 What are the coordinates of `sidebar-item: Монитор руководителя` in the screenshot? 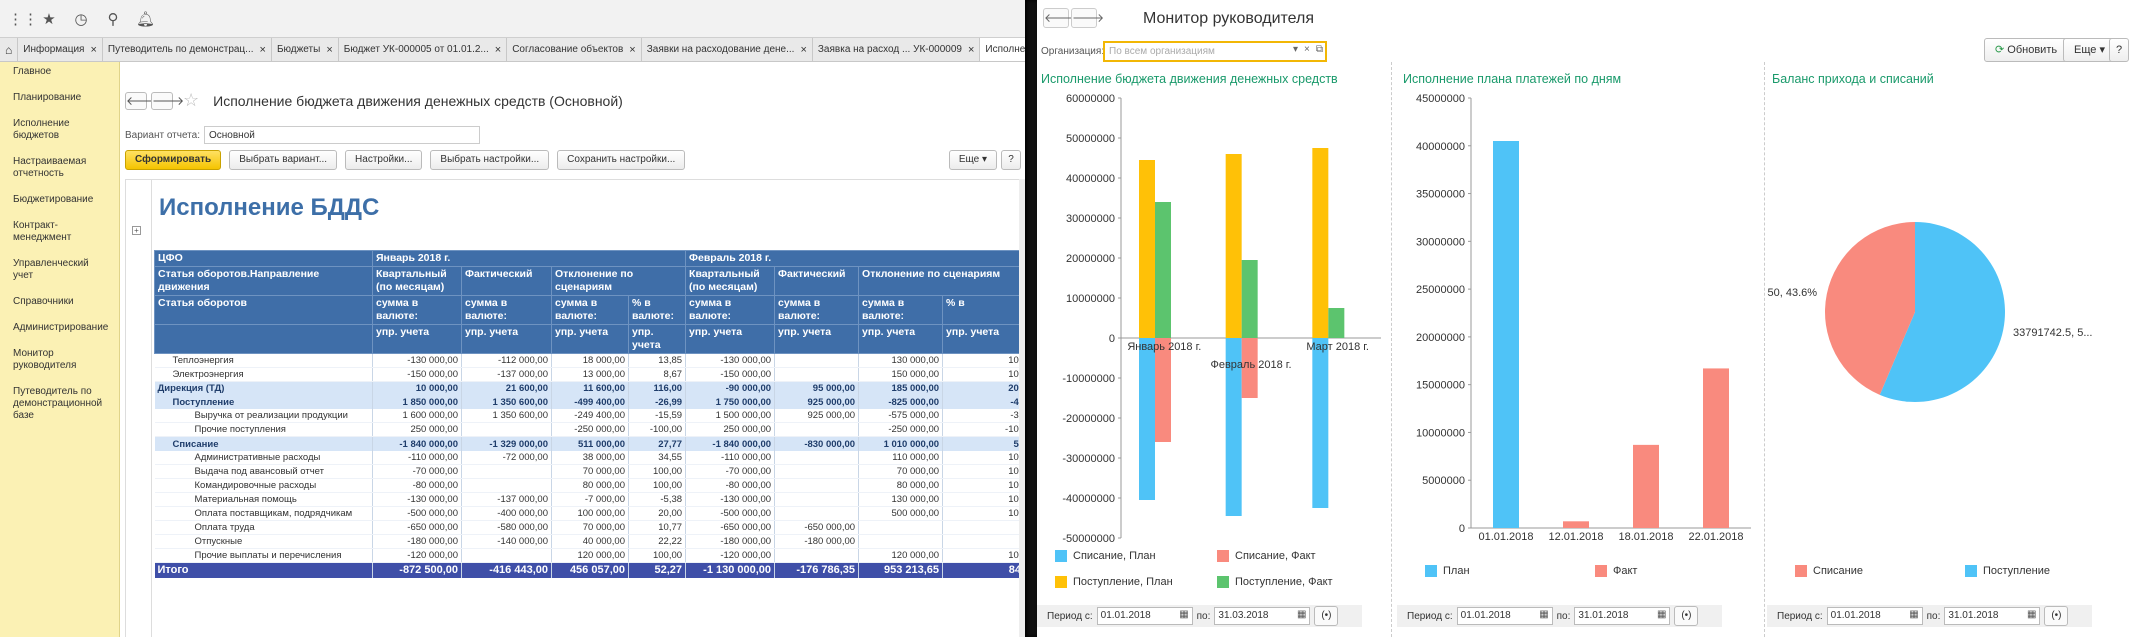 It's located at (45, 359).